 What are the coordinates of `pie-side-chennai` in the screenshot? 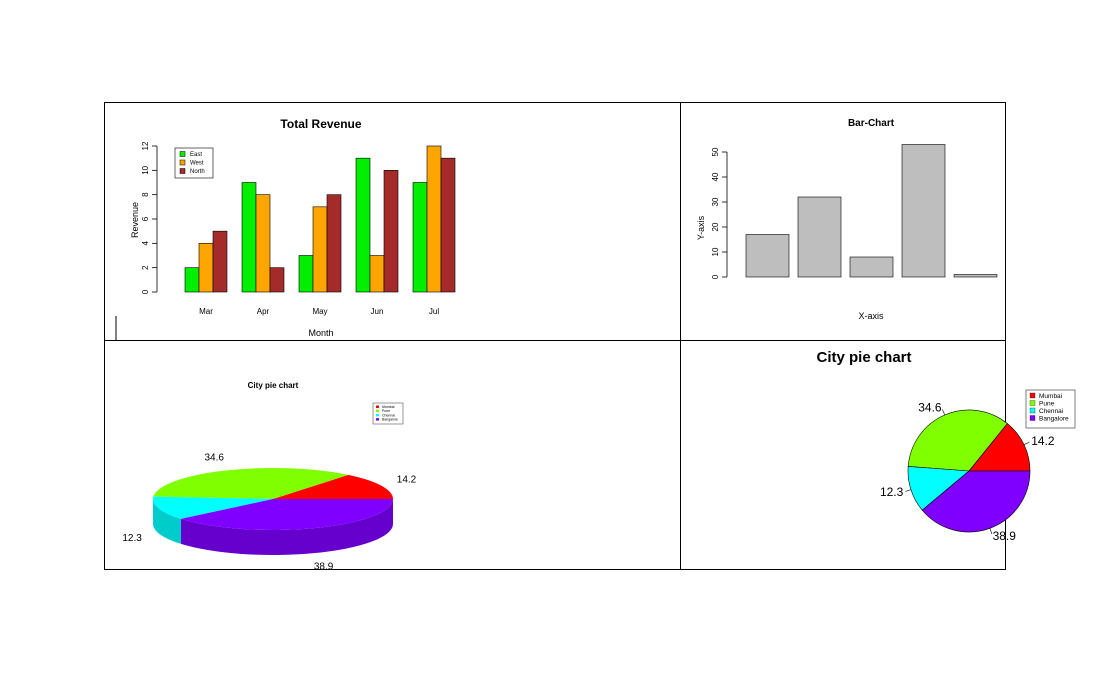 It's located at (167, 521).